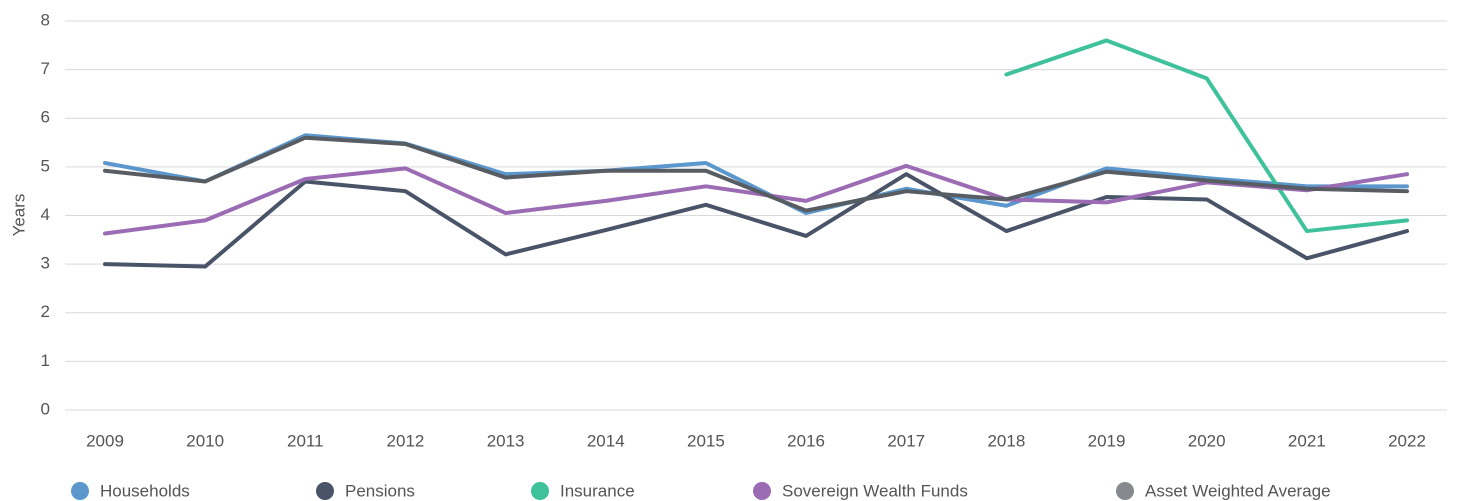  Describe the element at coordinates (606, 440) in the screenshot. I see `x-tick-label: 2014` at that location.